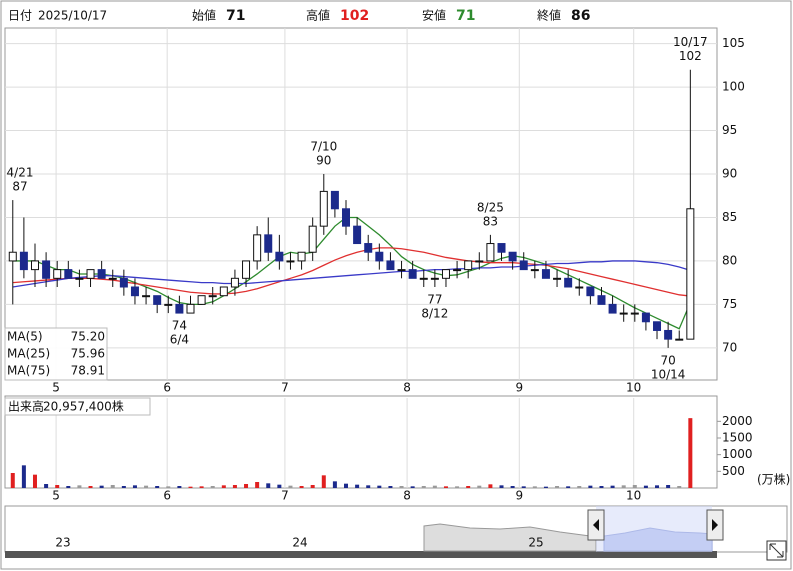 The height and width of the screenshot is (571, 793). Describe the element at coordinates (323, 147) in the screenshot. I see `annotation-date: 7/10` at that location.